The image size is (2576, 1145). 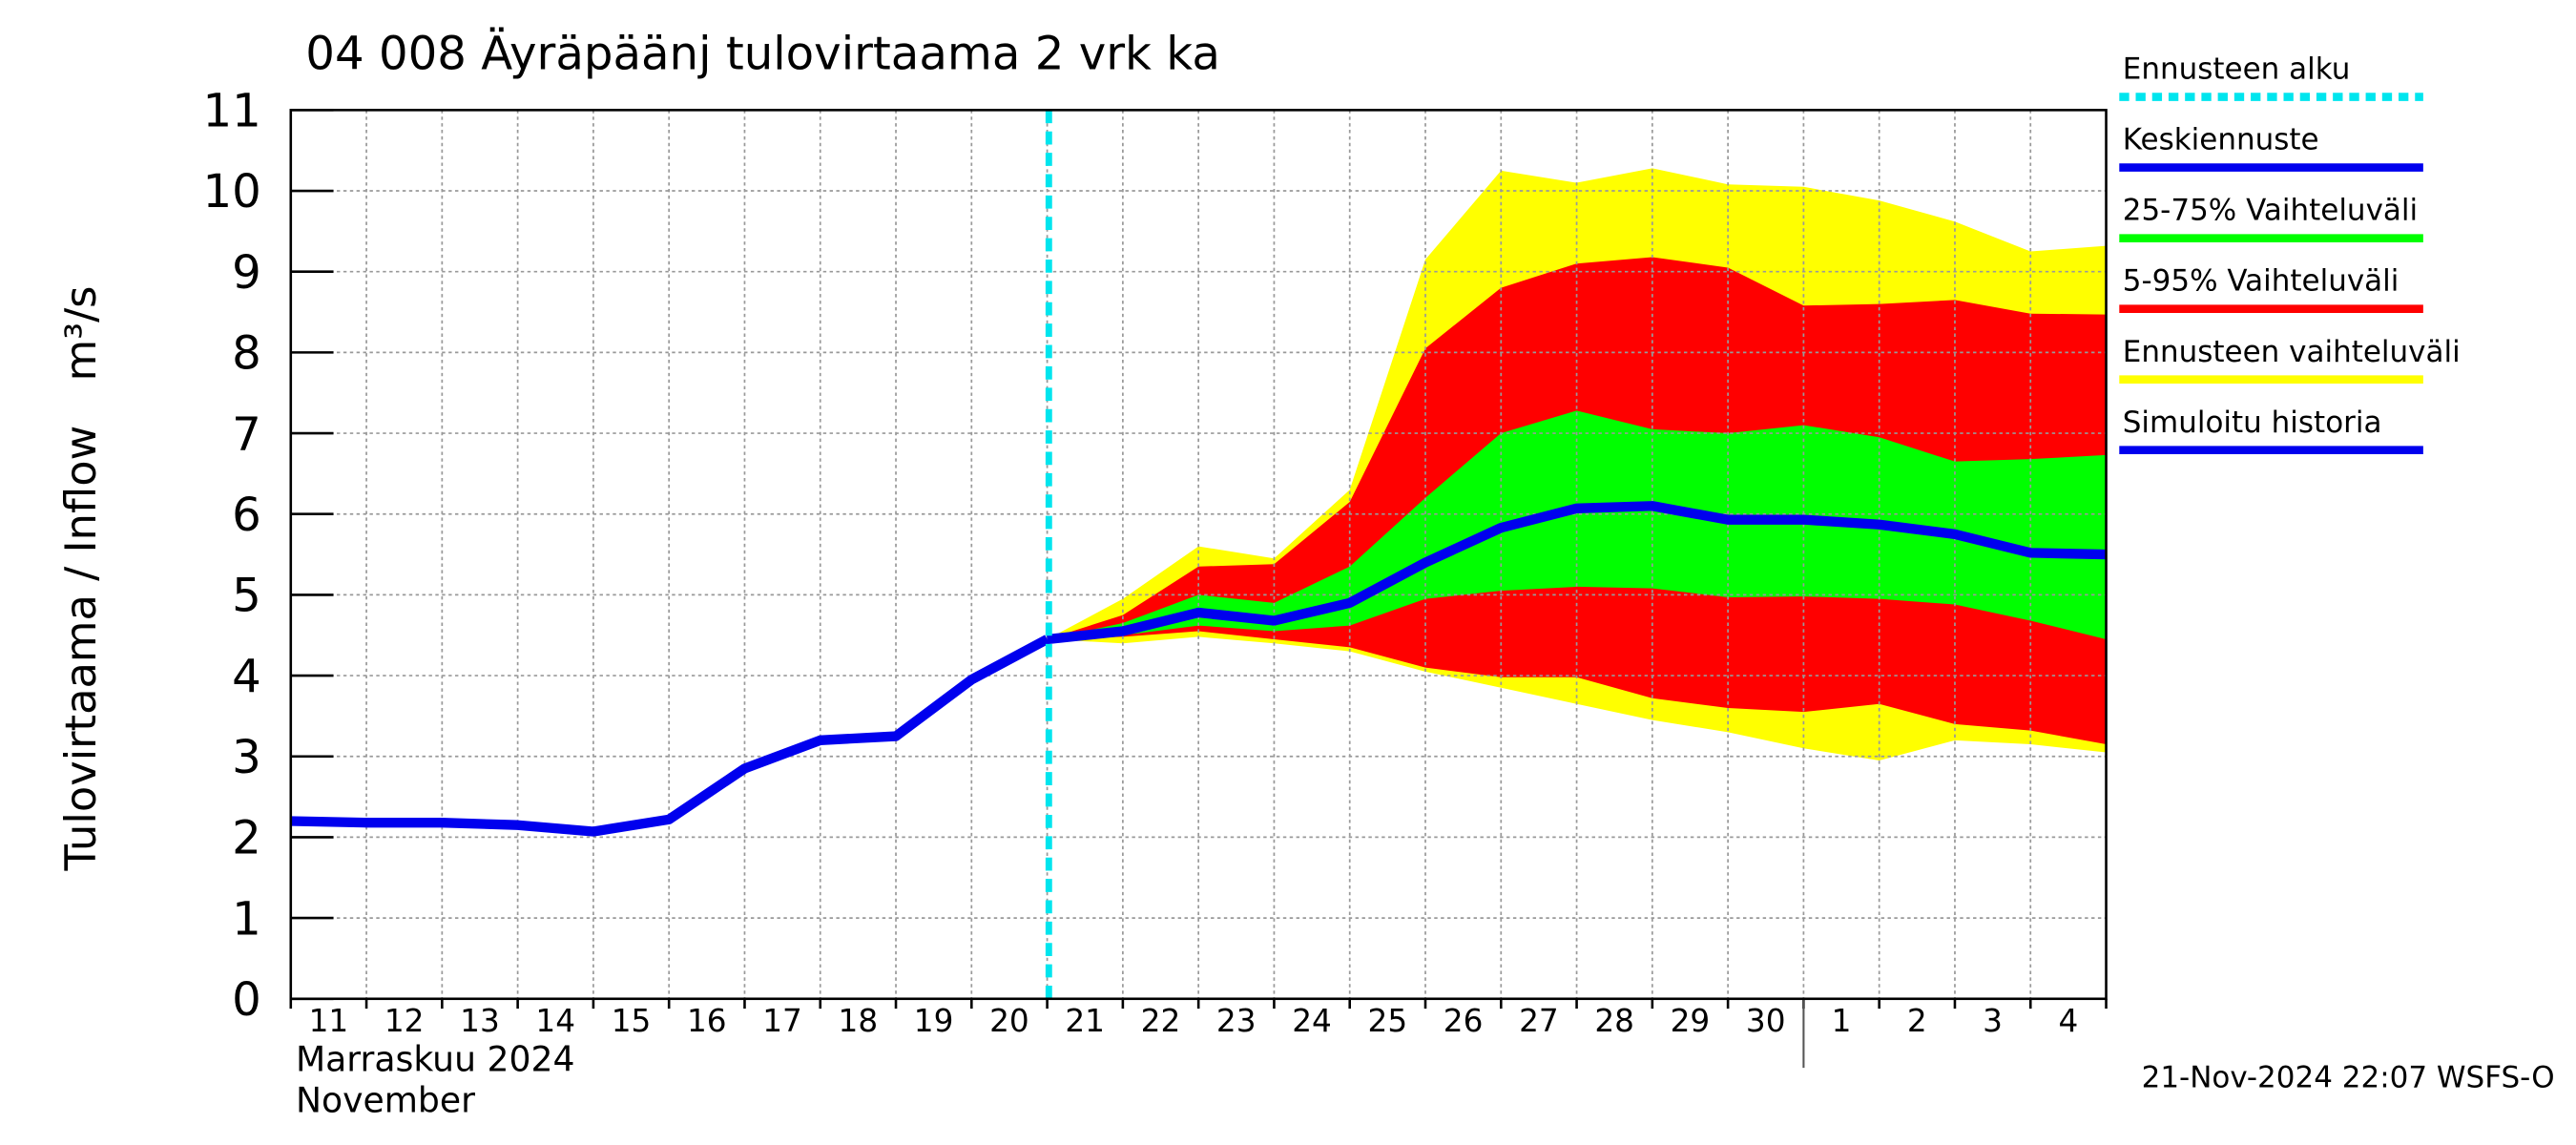 I want to click on legend-label: 5-95% Vaihteluväli, so click(x=2261, y=282).